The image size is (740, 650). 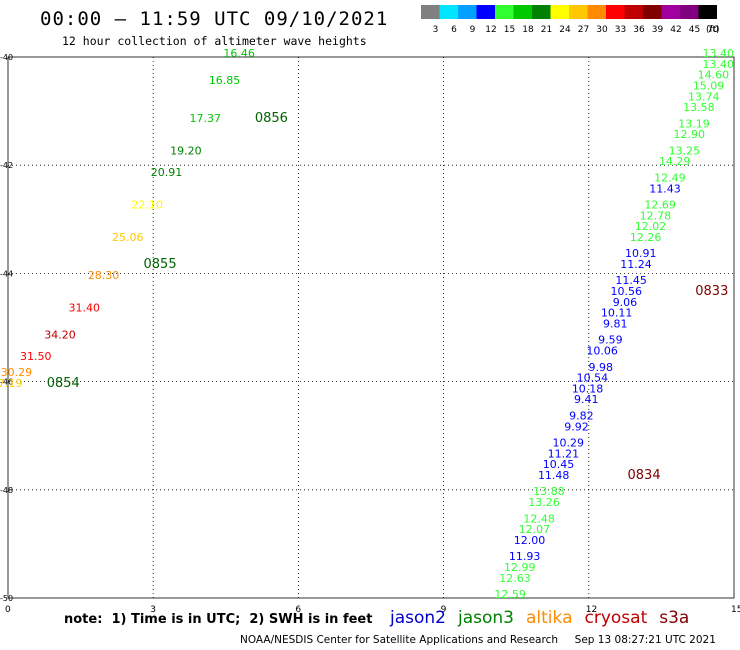 I want to click on colorbar-tick-label: 42, so click(x=675, y=30).